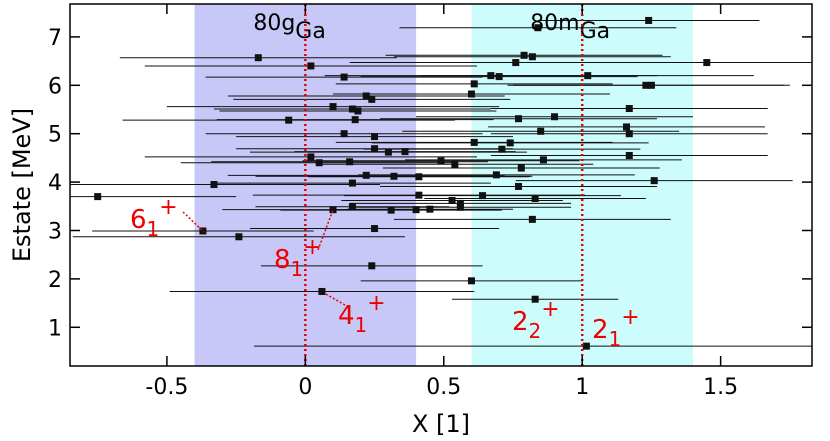 The width and height of the screenshot is (830, 441). I want to click on y-tick-label: 4, so click(55, 183).